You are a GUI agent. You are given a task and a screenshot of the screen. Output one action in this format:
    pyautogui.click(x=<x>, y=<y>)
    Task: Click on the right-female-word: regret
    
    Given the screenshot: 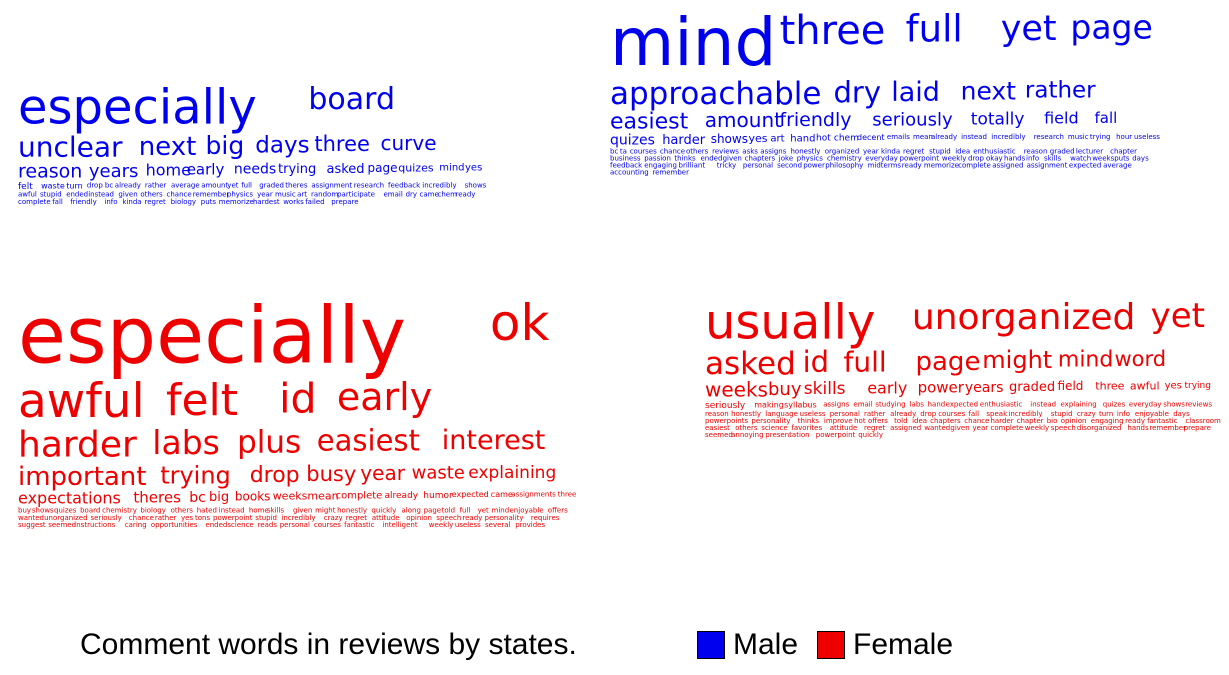 What is the action you would take?
    pyautogui.click(x=875, y=428)
    